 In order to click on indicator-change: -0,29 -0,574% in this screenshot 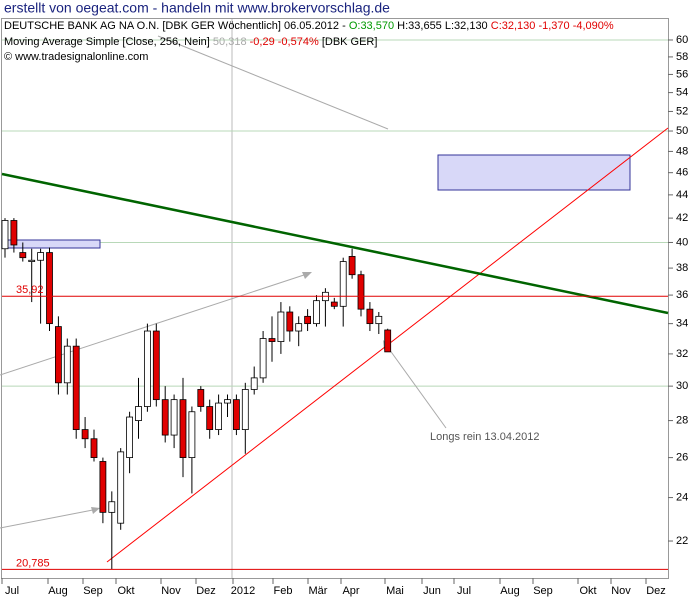, I will do `click(284, 42)`.